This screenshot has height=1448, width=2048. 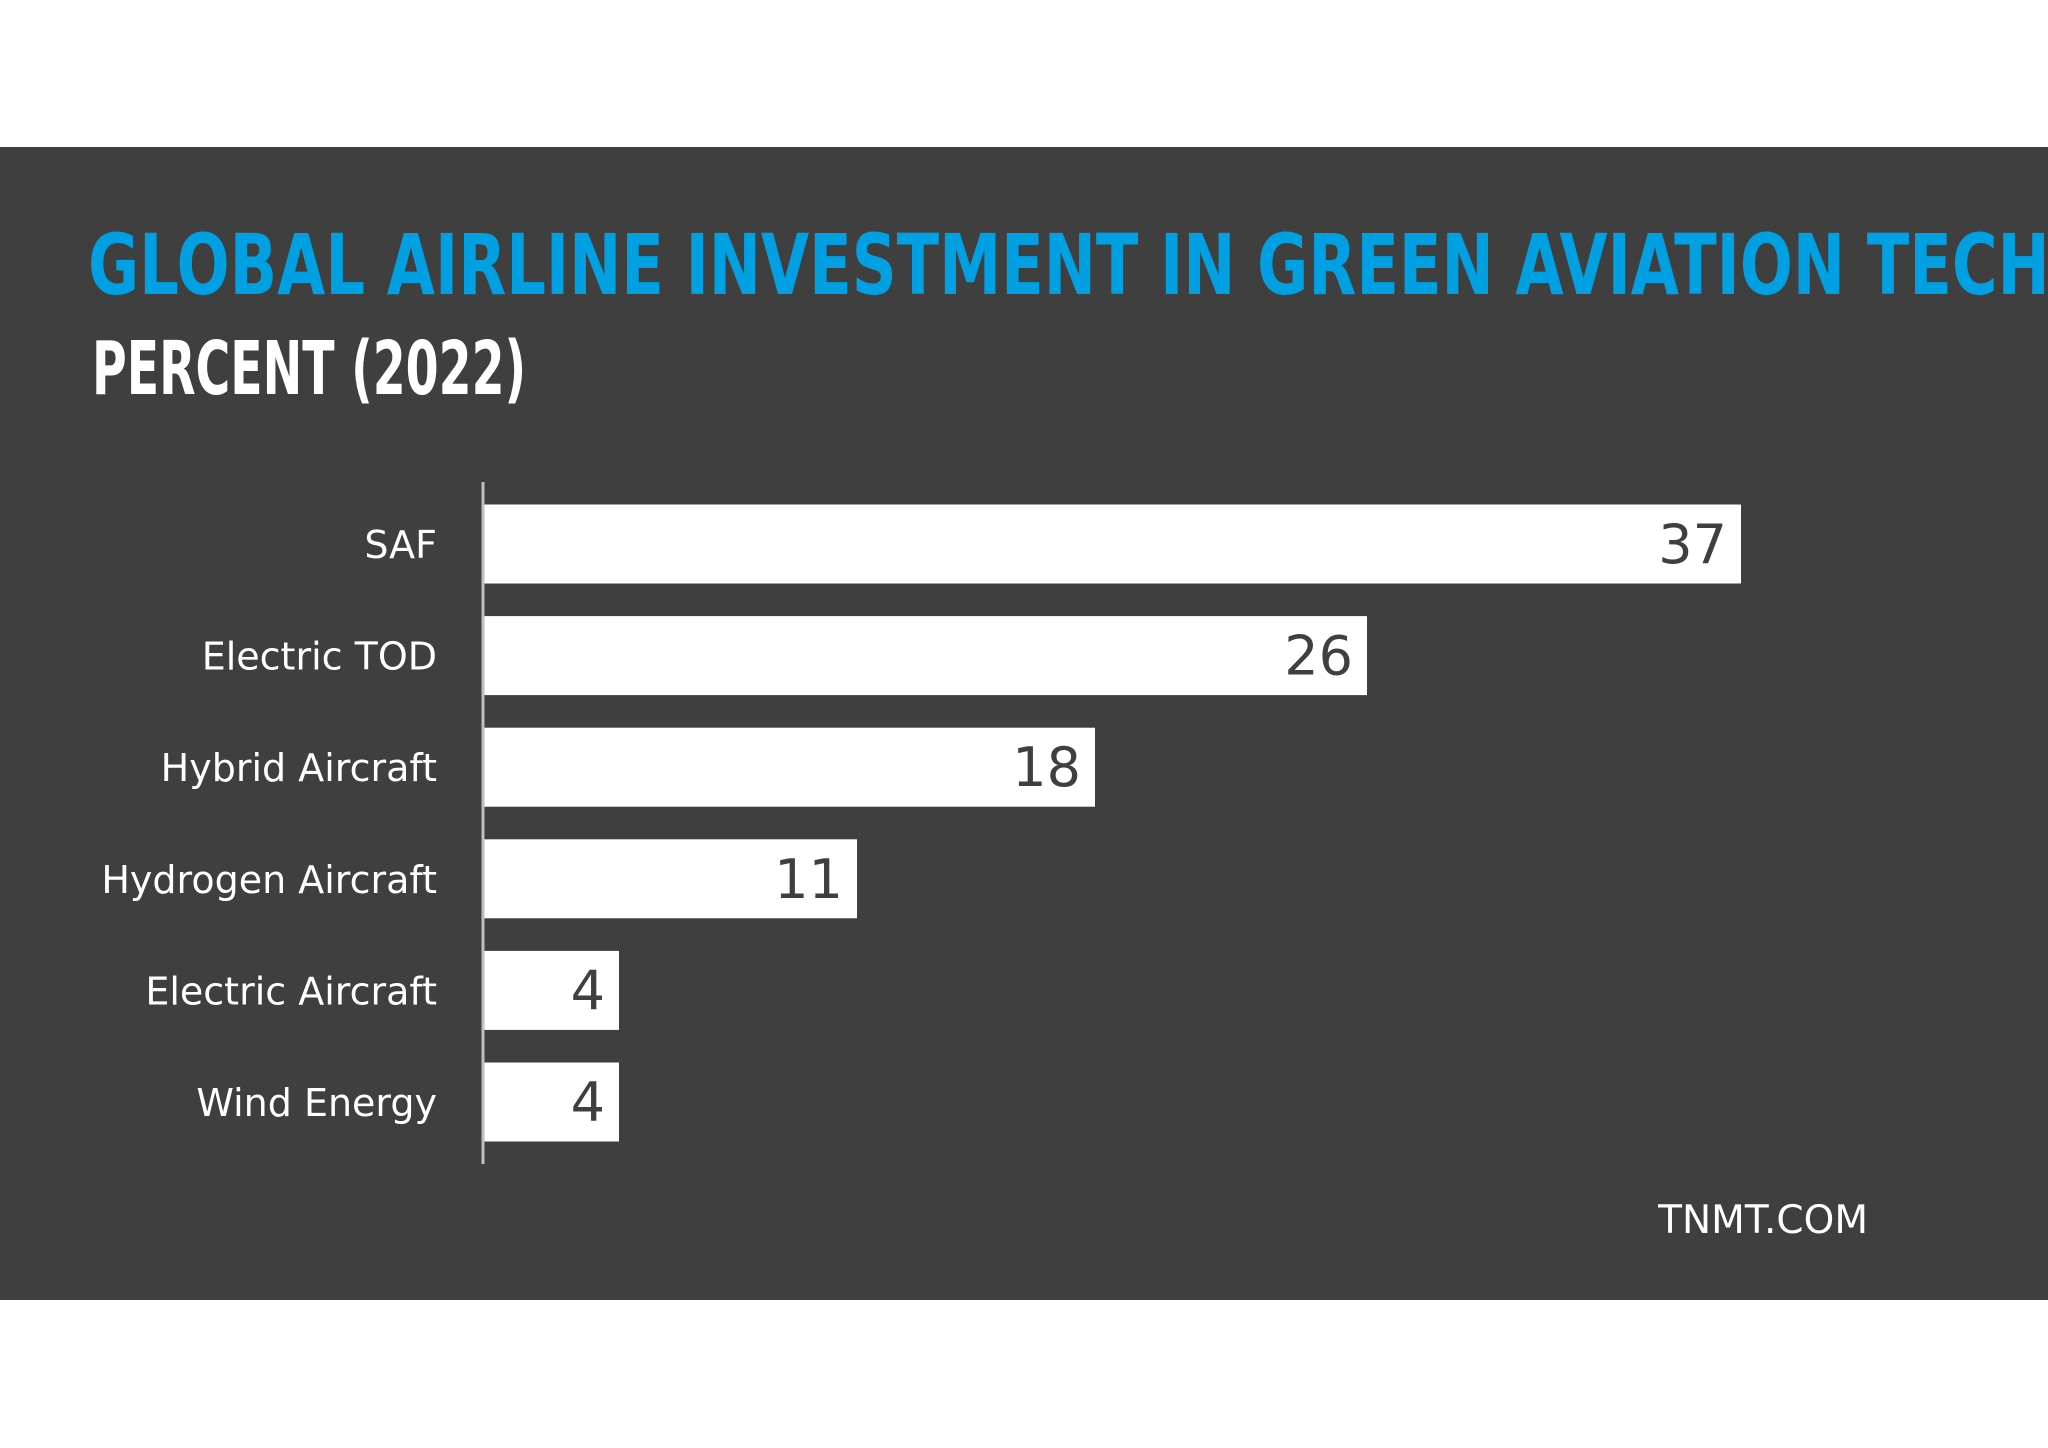 I want to click on chart-subtitle: PERCENT (2022), so click(x=309, y=369).